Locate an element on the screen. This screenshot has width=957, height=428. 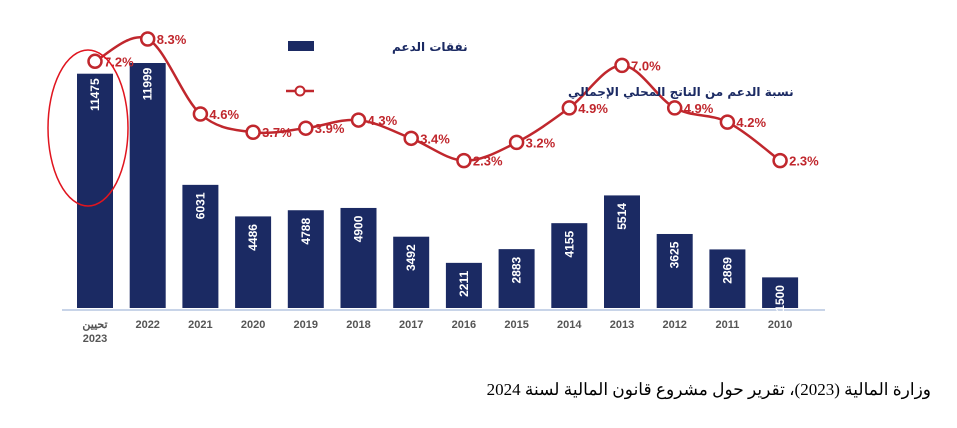
line-value-label-10: 7.0% is located at coordinates (646, 65).